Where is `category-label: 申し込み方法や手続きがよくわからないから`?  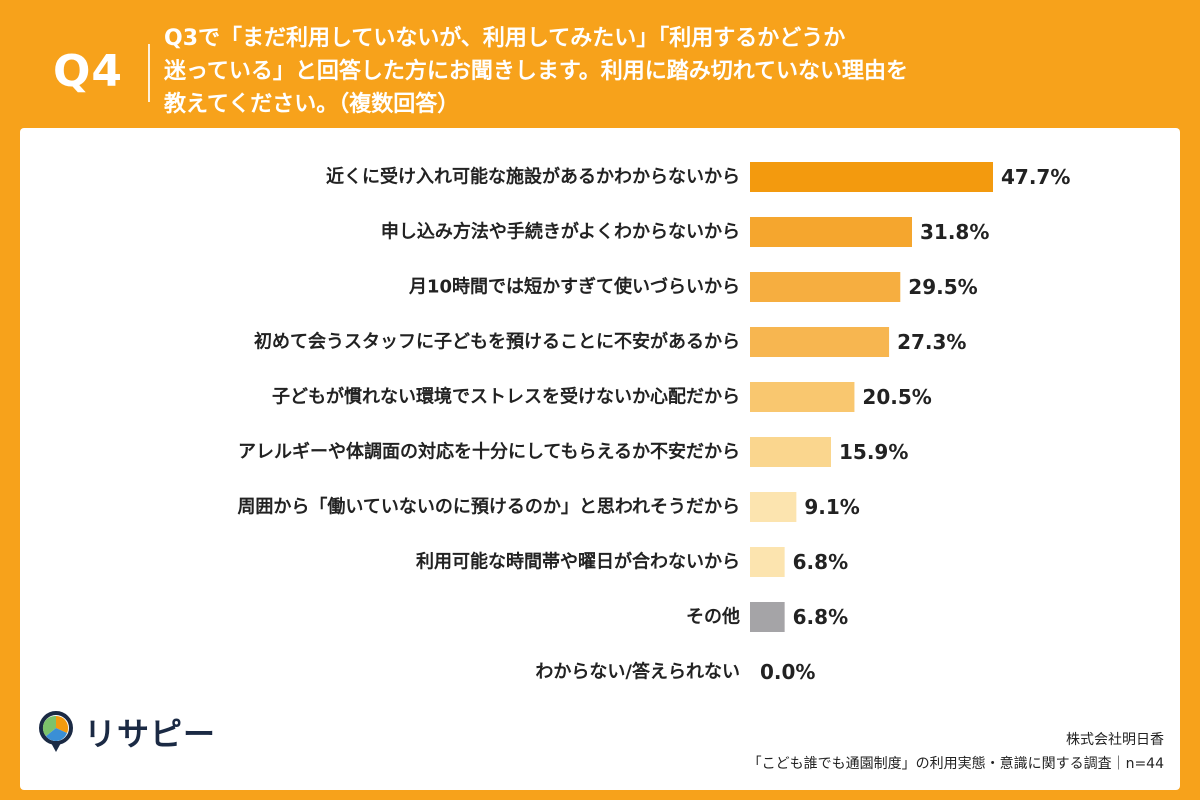
category-label: 申し込み方法や手続きがよくわからないから is located at coordinates (560, 232).